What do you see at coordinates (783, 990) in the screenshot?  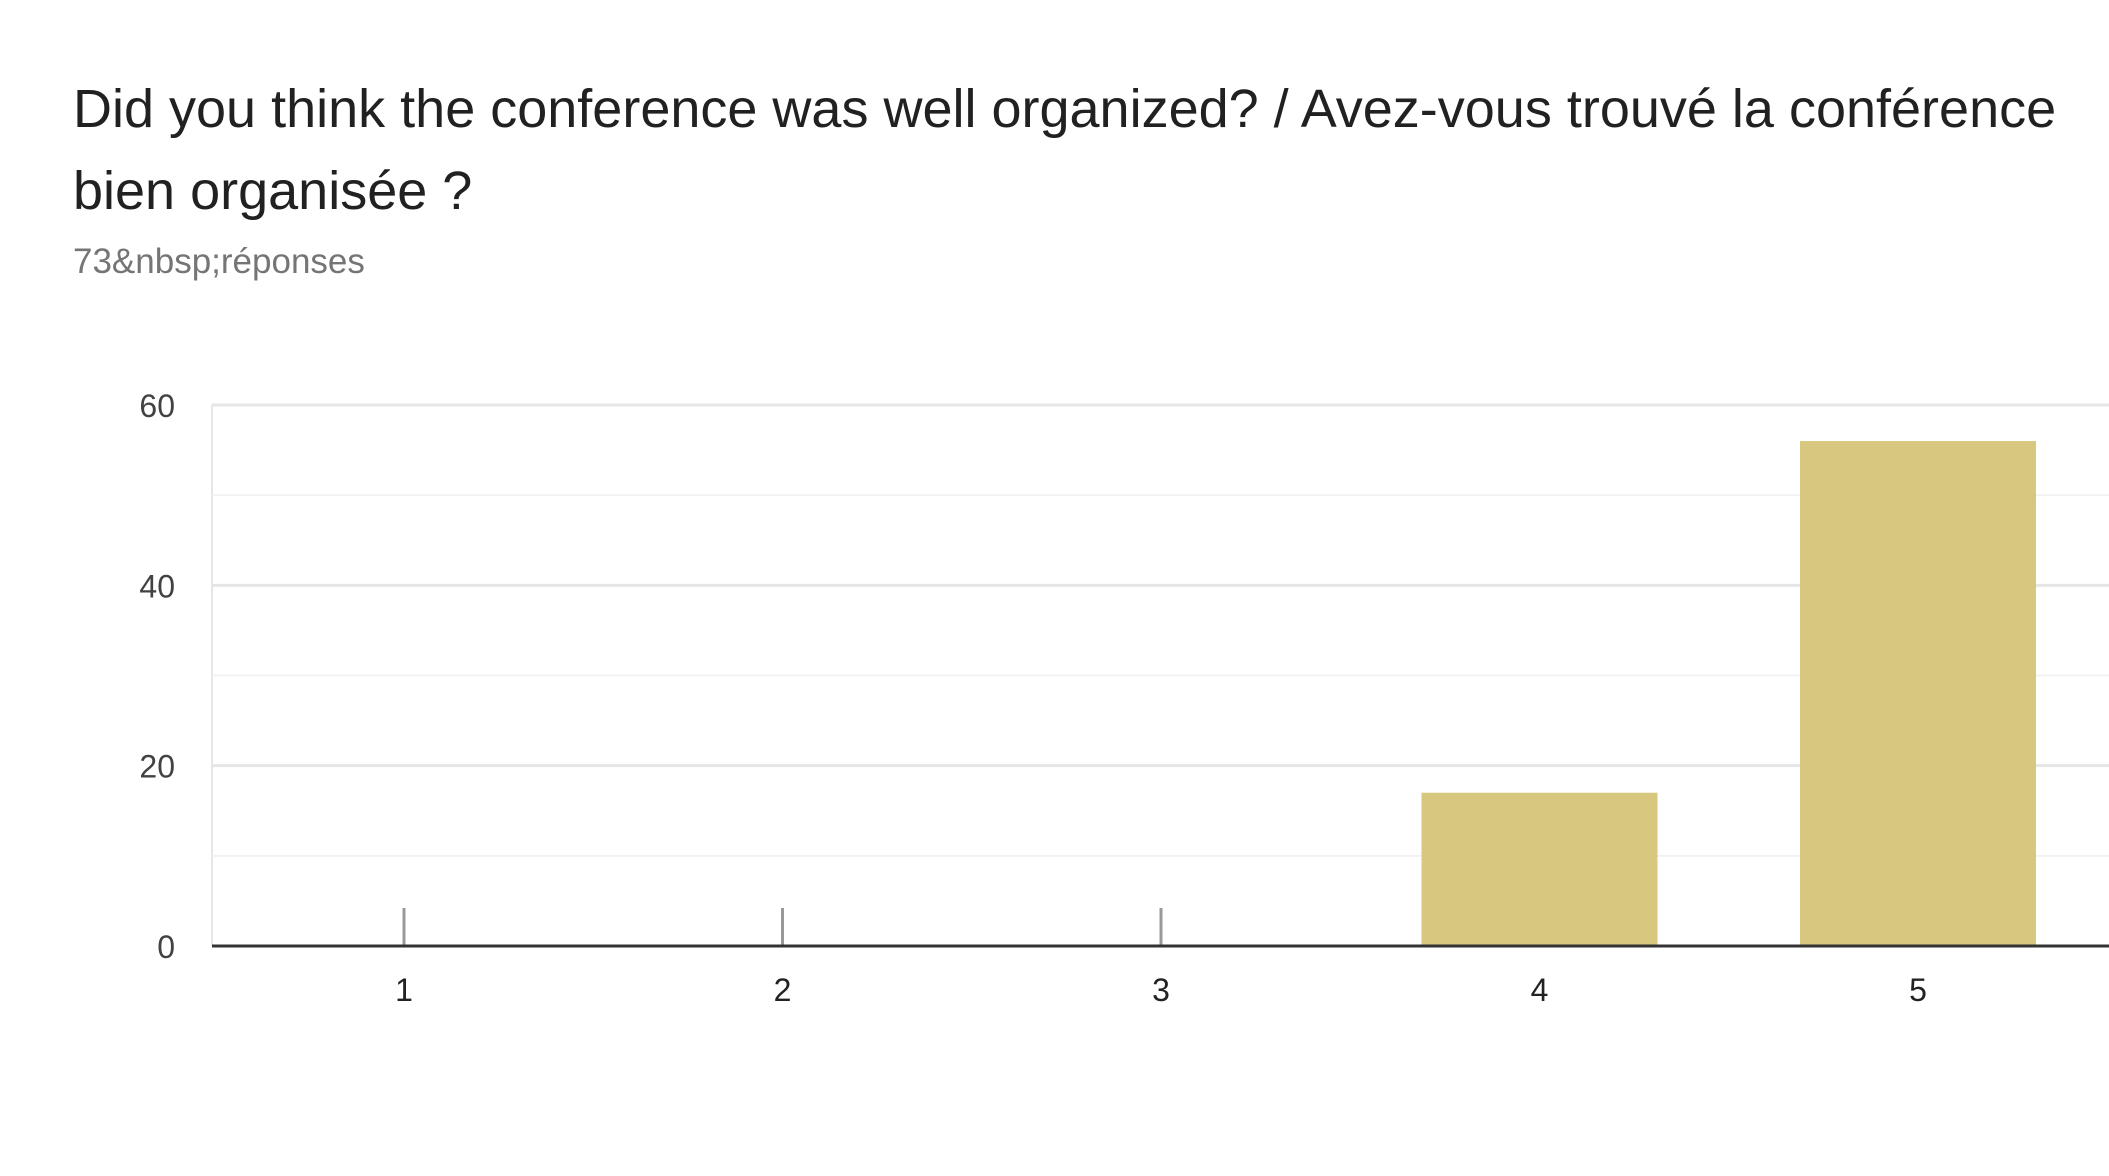 I see `x-tick-label: 2` at bounding box center [783, 990].